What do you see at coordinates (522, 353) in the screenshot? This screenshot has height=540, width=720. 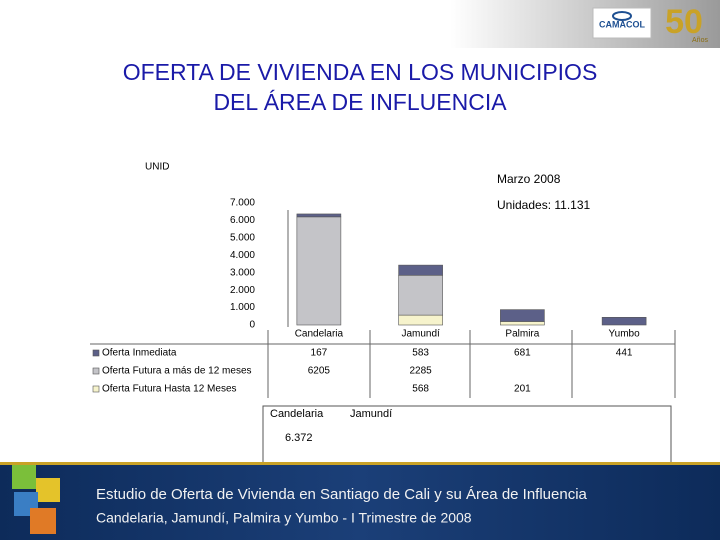 I see `table-value: 681` at bounding box center [522, 353].